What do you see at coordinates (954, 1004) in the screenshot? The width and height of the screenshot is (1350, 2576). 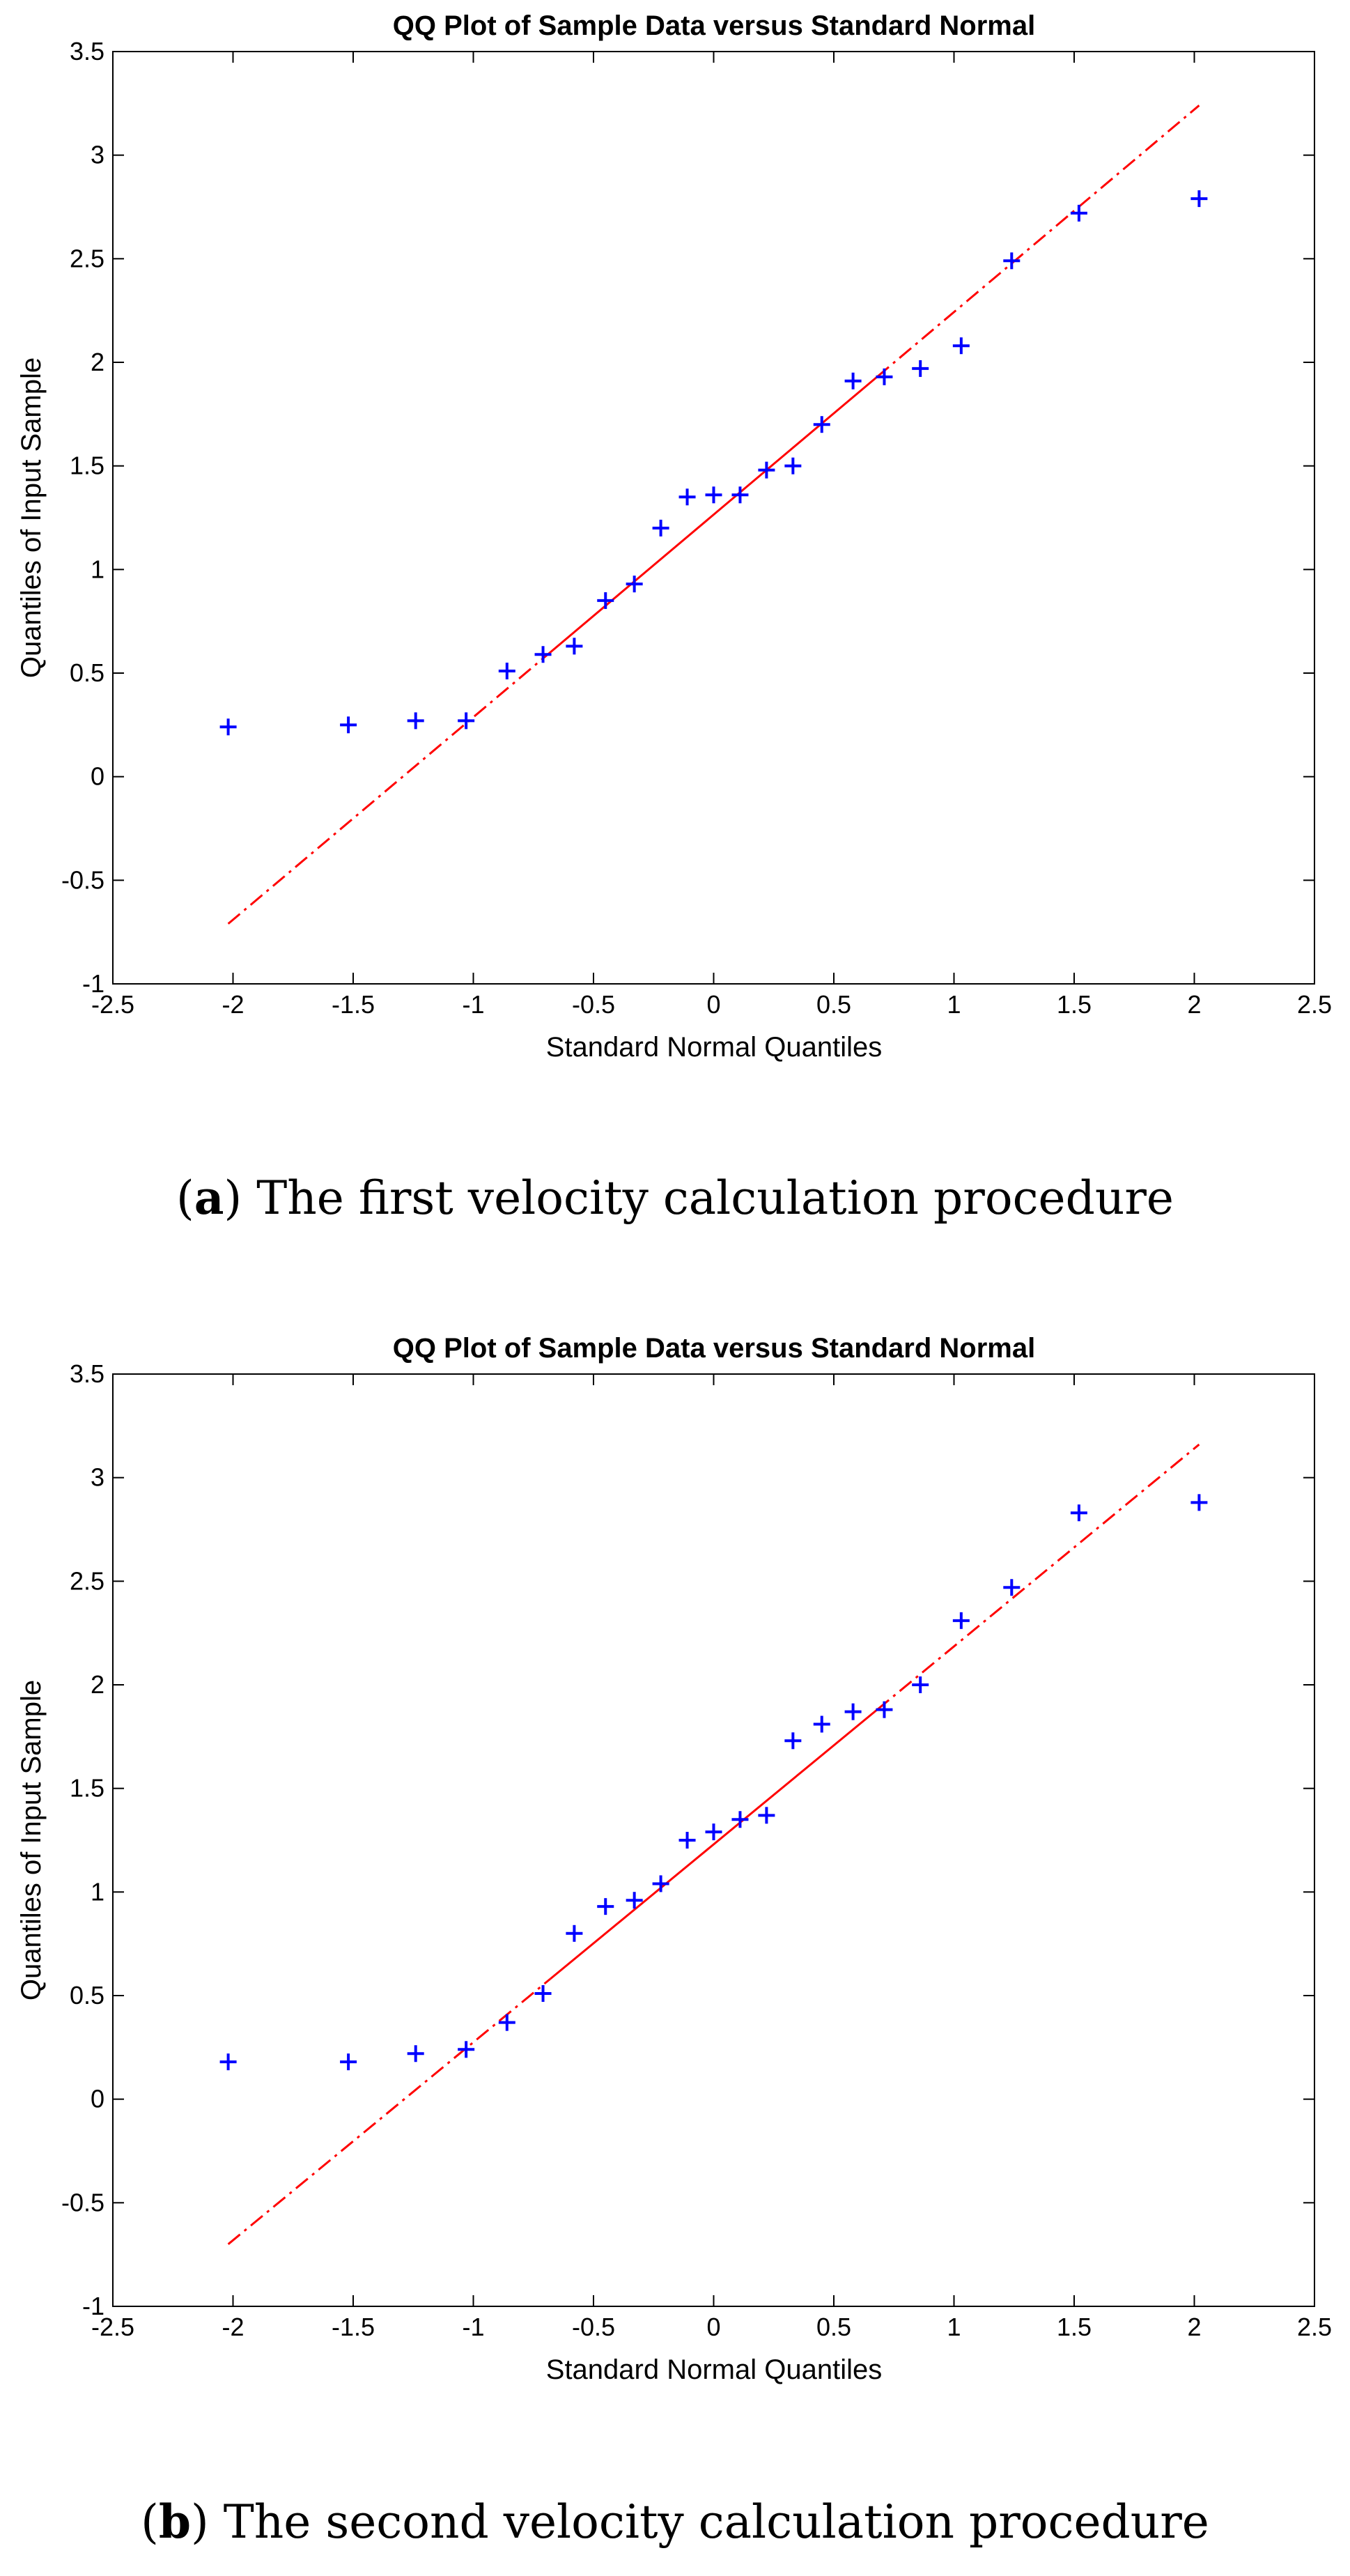 I see `x-tick-label: 1` at bounding box center [954, 1004].